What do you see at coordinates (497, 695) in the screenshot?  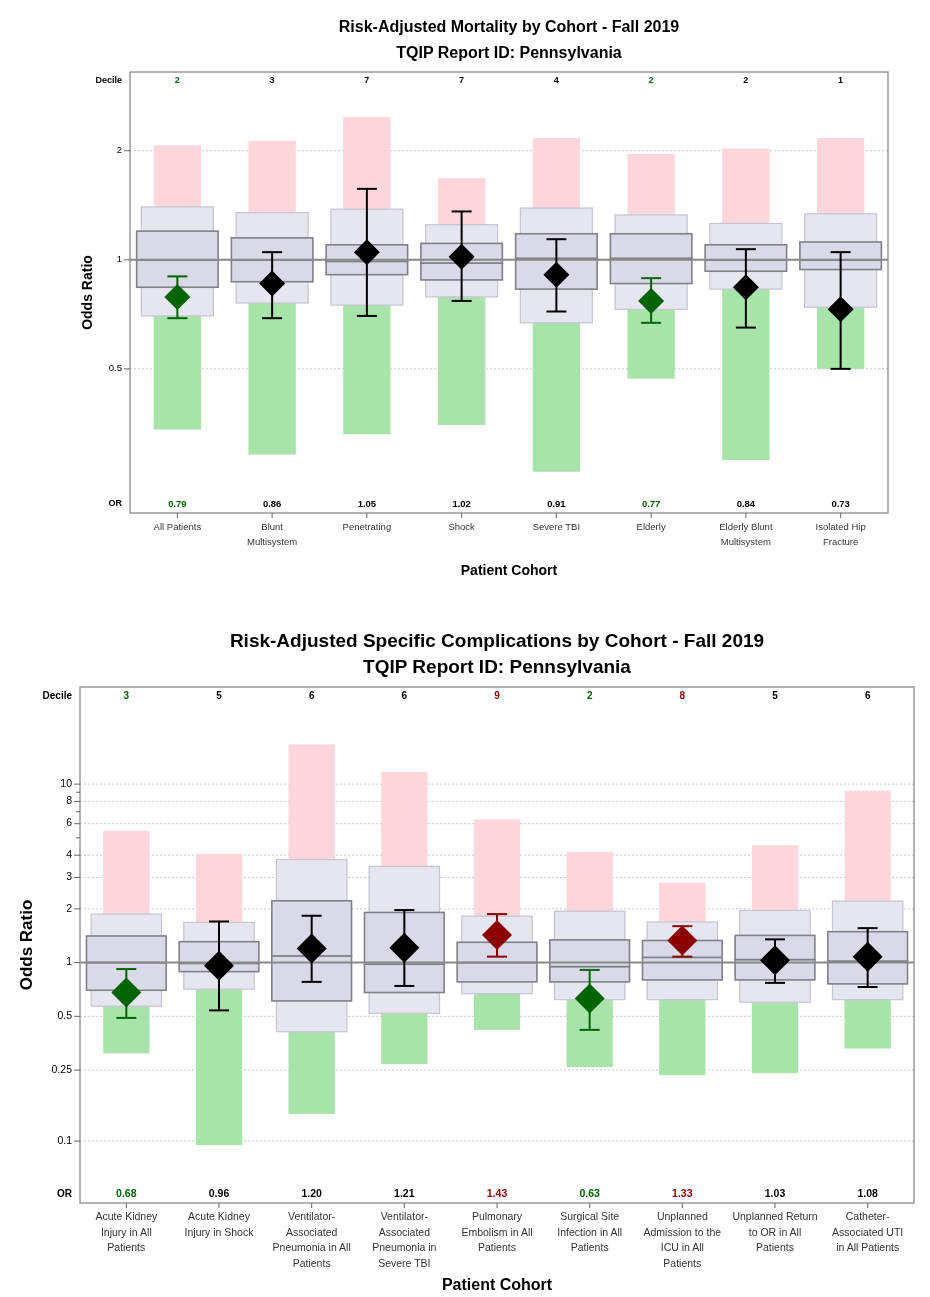 I see `annotation: 9` at bounding box center [497, 695].